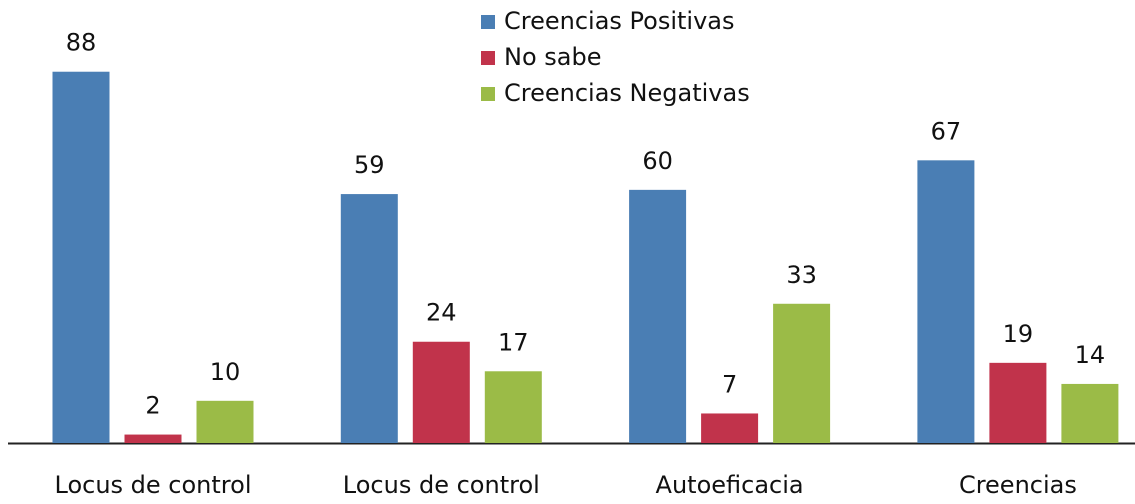 This screenshot has width=1135, height=504. I want to click on legend-label: Creencias Positivas, so click(619, 21).